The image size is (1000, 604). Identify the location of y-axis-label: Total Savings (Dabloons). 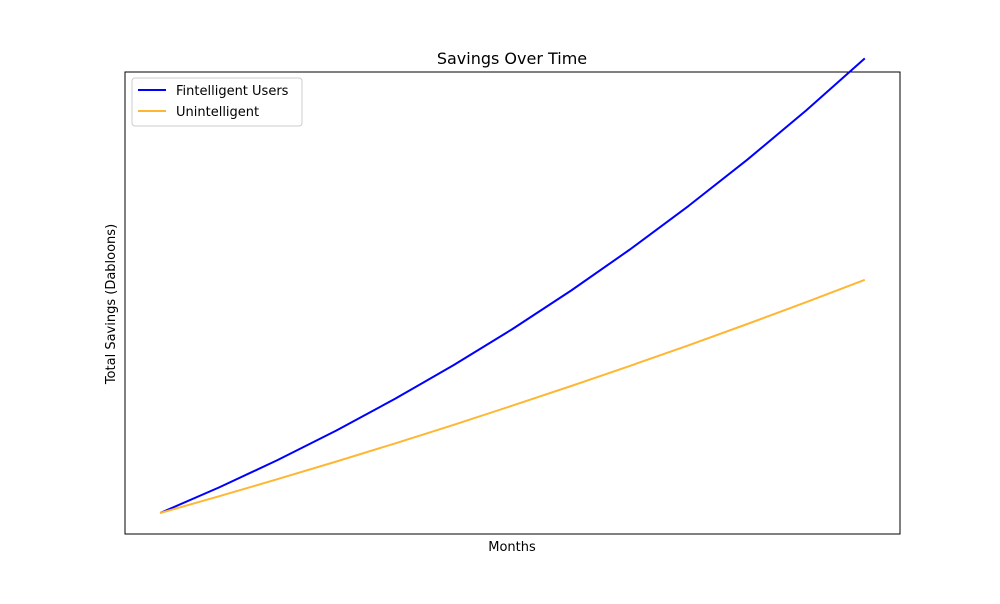
(111, 304).